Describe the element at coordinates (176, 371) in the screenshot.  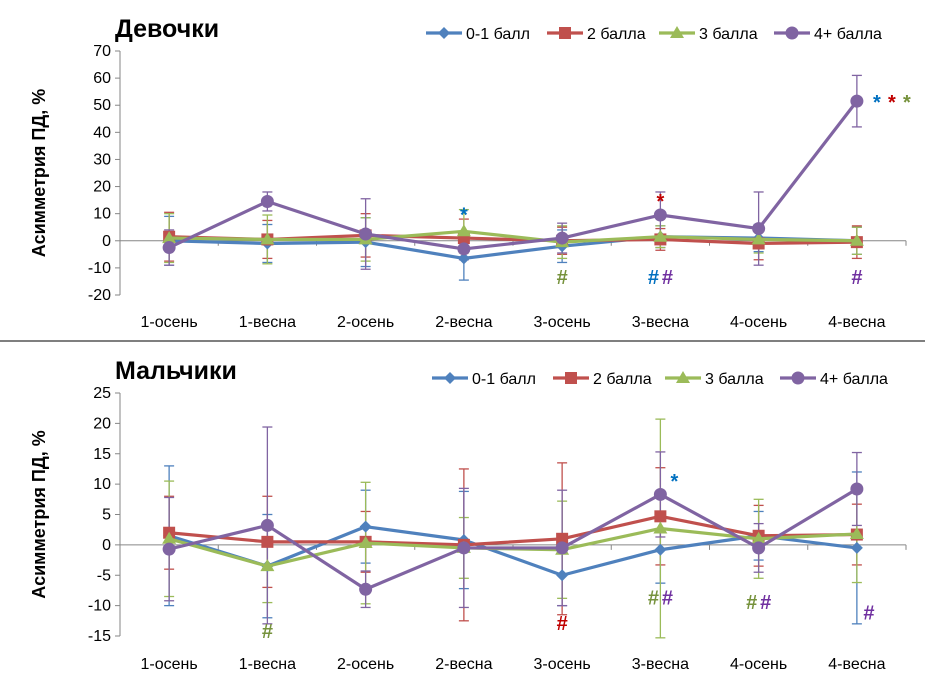
I see `chart-title: Мальчики` at that location.